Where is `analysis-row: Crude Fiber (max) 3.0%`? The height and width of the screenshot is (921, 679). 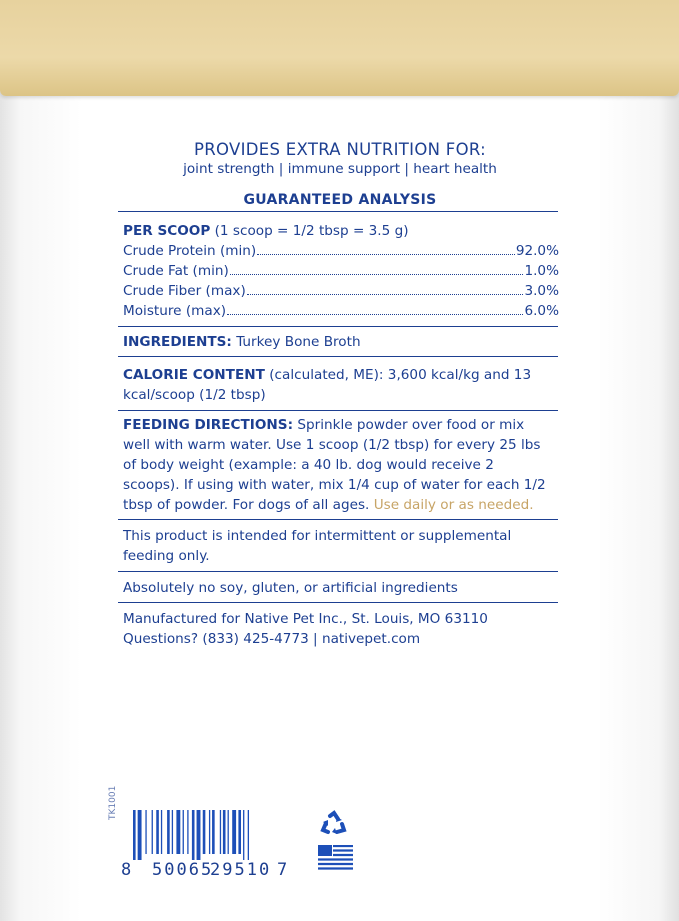 analysis-row: Crude Fiber (max) 3.0% is located at coordinates (341, 291).